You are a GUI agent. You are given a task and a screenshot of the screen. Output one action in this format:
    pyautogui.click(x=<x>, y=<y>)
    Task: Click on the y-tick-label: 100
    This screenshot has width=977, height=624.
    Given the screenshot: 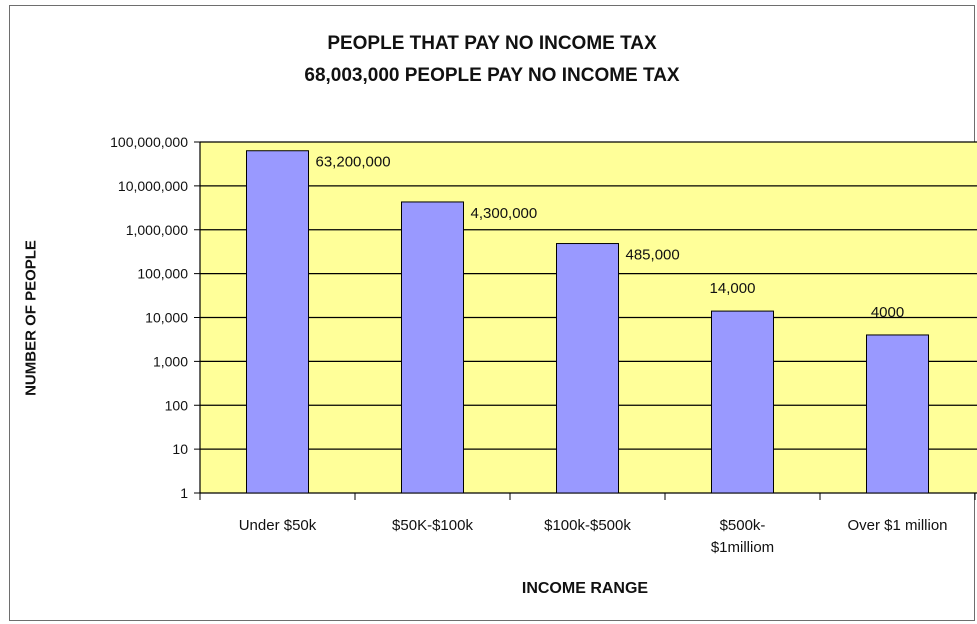 What is the action you would take?
    pyautogui.click(x=177, y=405)
    